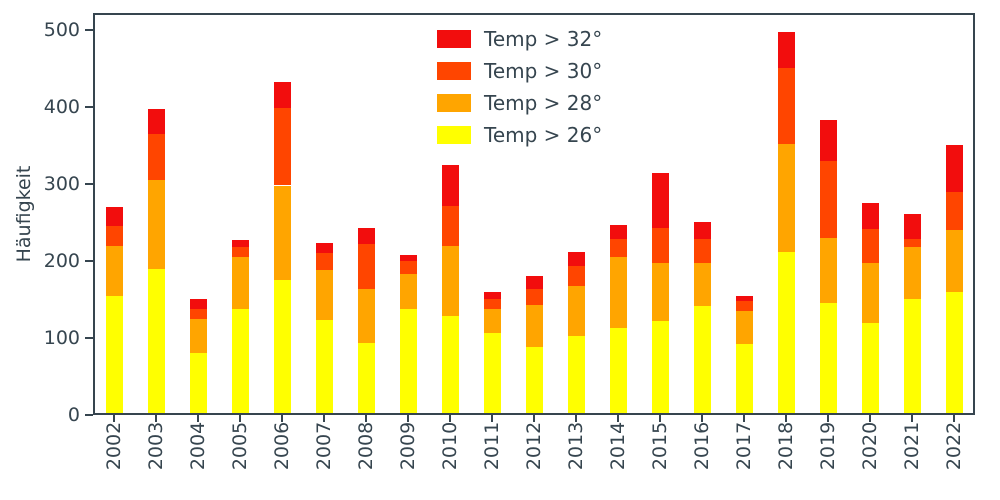 The image size is (1000, 500). Describe the element at coordinates (198, 446) in the screenshot. I see `x-tick-label: 2004` at that location.